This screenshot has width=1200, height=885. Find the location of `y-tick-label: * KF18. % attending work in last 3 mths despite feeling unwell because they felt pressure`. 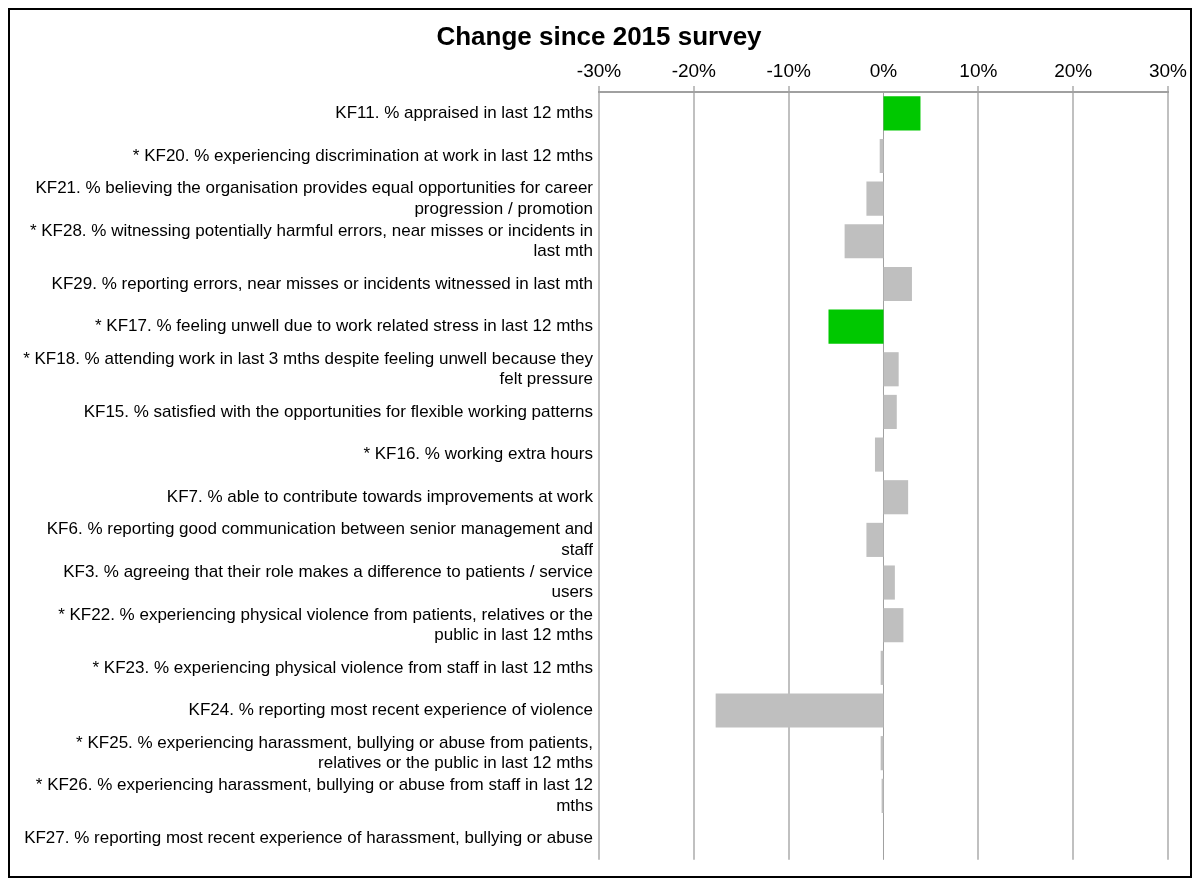

y-tick-label: * KF18. % attending work in last 3 mths despite feeling unwell because they felt pressure is located at coordinates (308, 368).